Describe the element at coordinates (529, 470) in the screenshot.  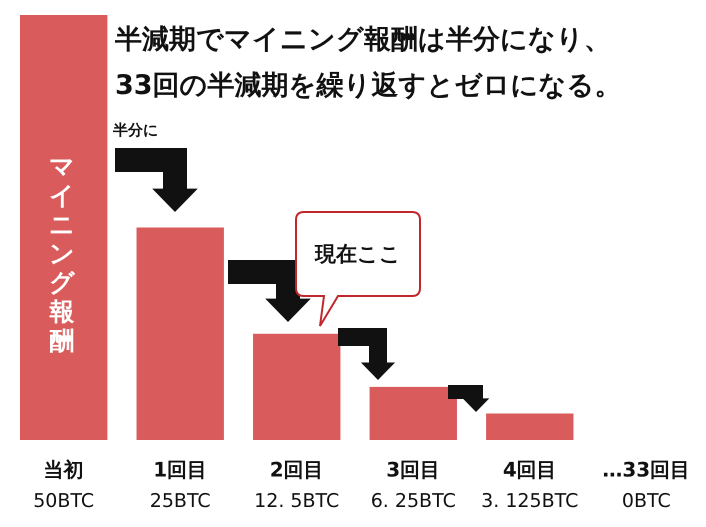
I see `x-tick-label: 4回目` at that location.